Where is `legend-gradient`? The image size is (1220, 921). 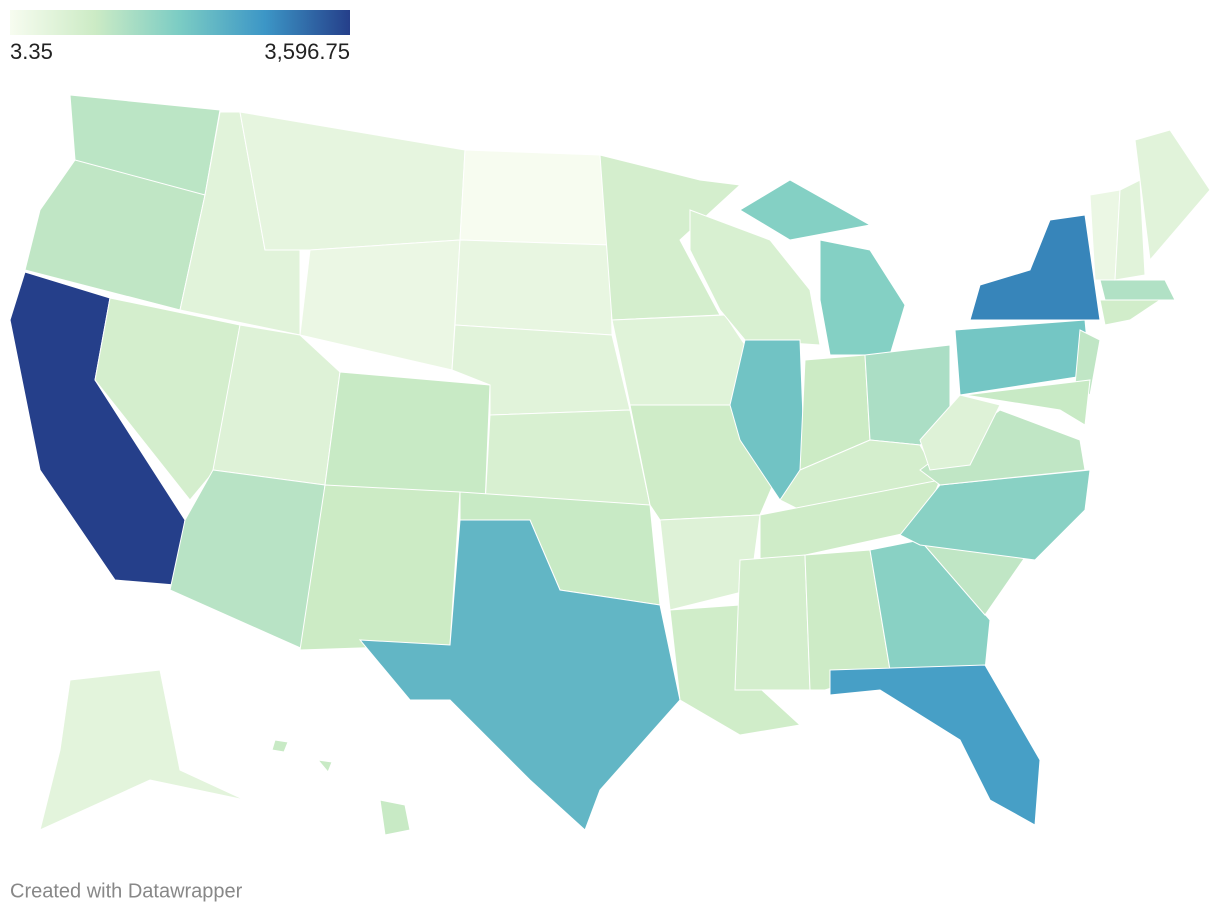
legend-gradient is located at coordinates (180, 22).